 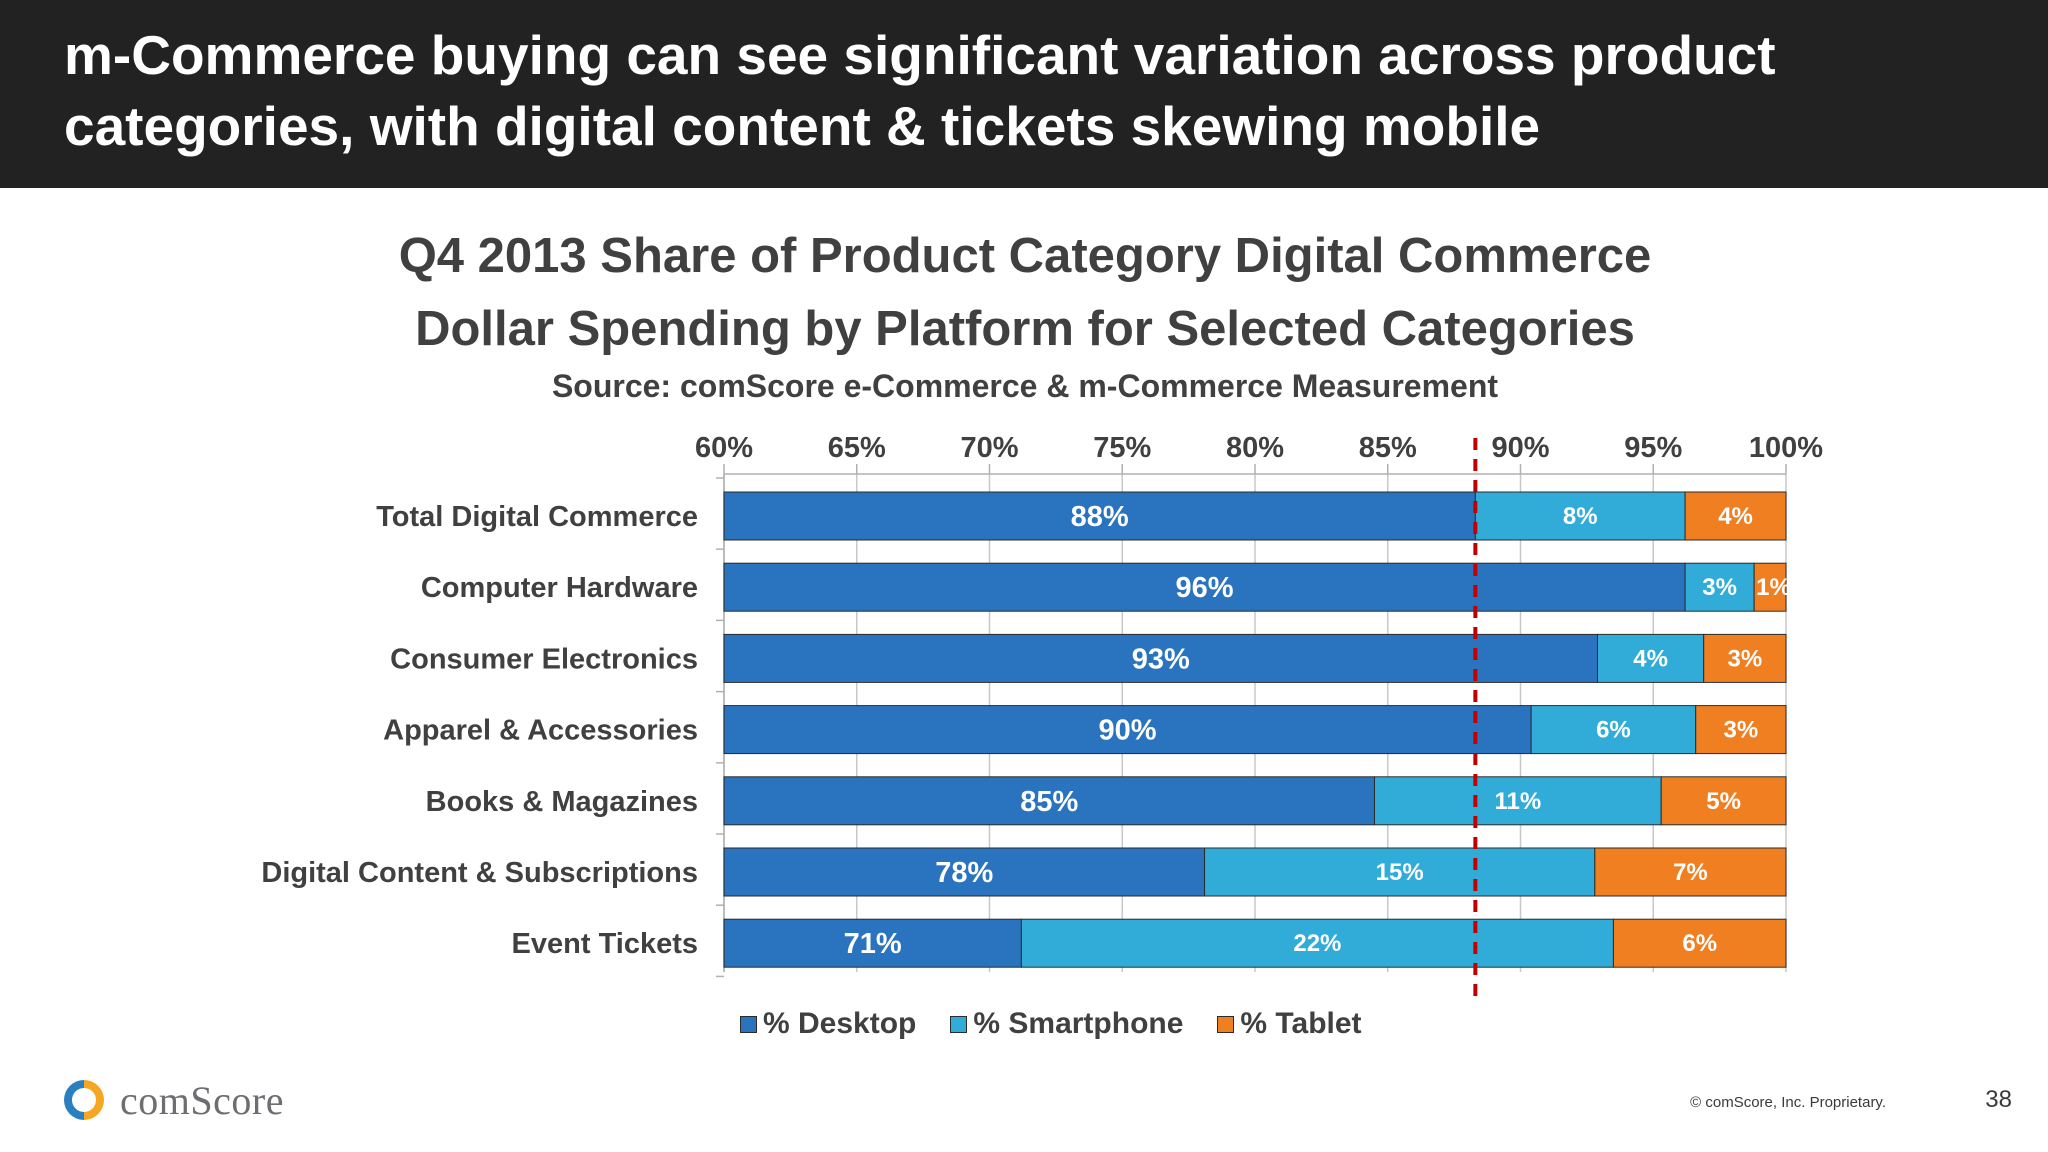 I want to click on bar-value-label: 11%, so click(x=1517, y=801).